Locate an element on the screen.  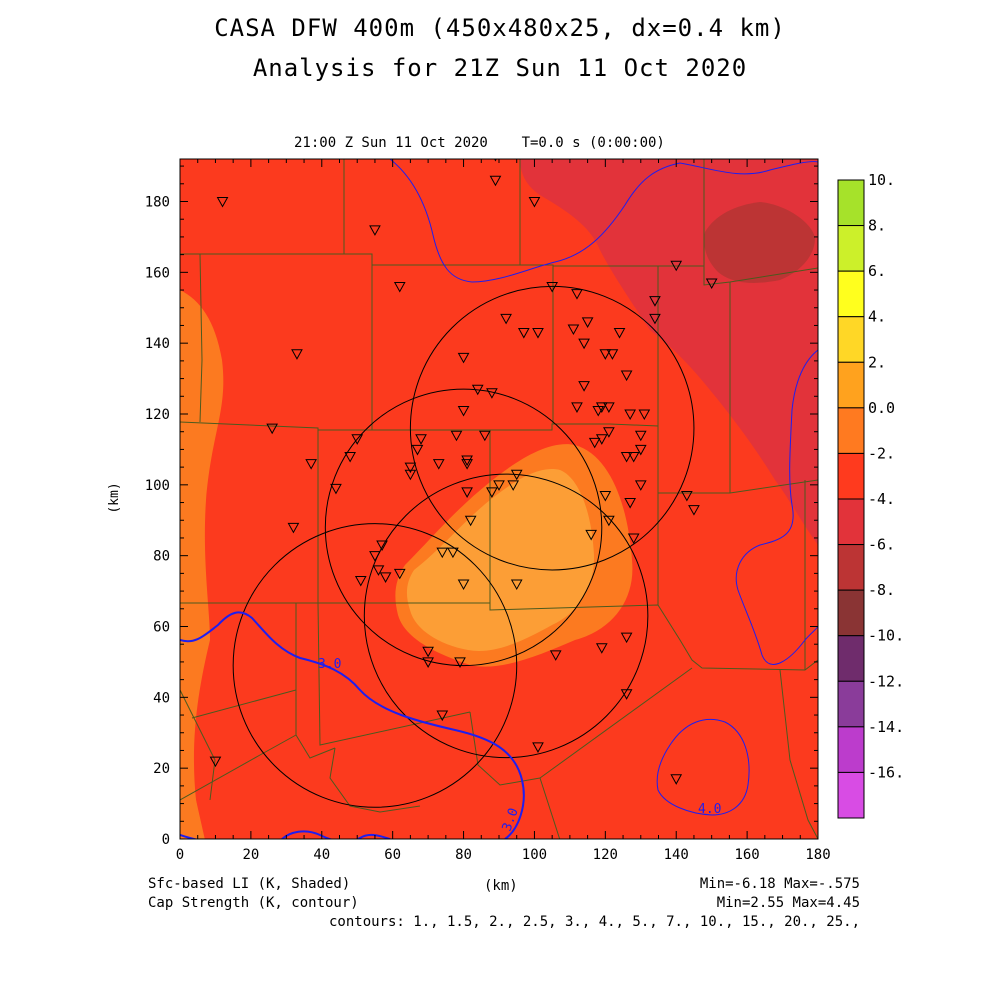
colorbar-label: 10. is located at coordinates (881, 180).